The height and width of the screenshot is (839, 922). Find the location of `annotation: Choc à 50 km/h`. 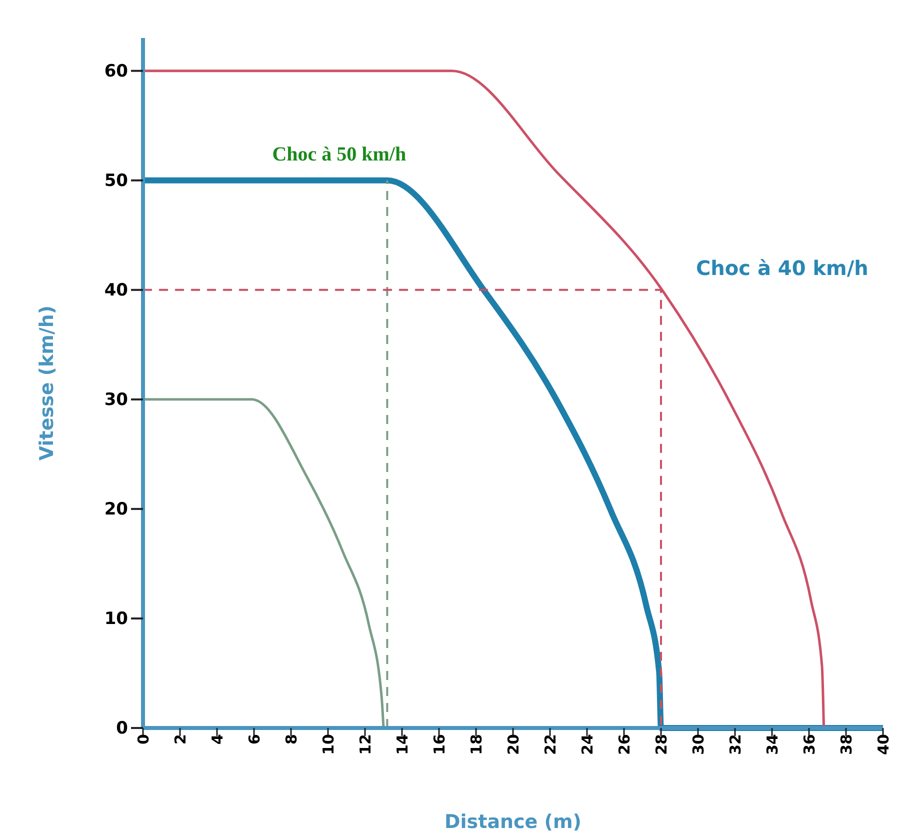

annotation: Choc à 50 km/h is located at coordinates (339, 154).